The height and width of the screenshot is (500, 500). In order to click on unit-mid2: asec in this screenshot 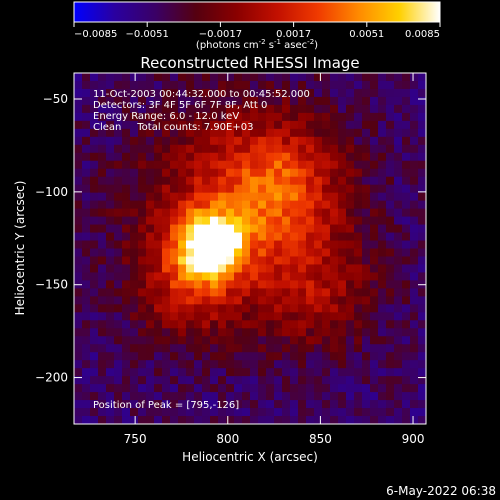, I will do `click(294, 45)`.